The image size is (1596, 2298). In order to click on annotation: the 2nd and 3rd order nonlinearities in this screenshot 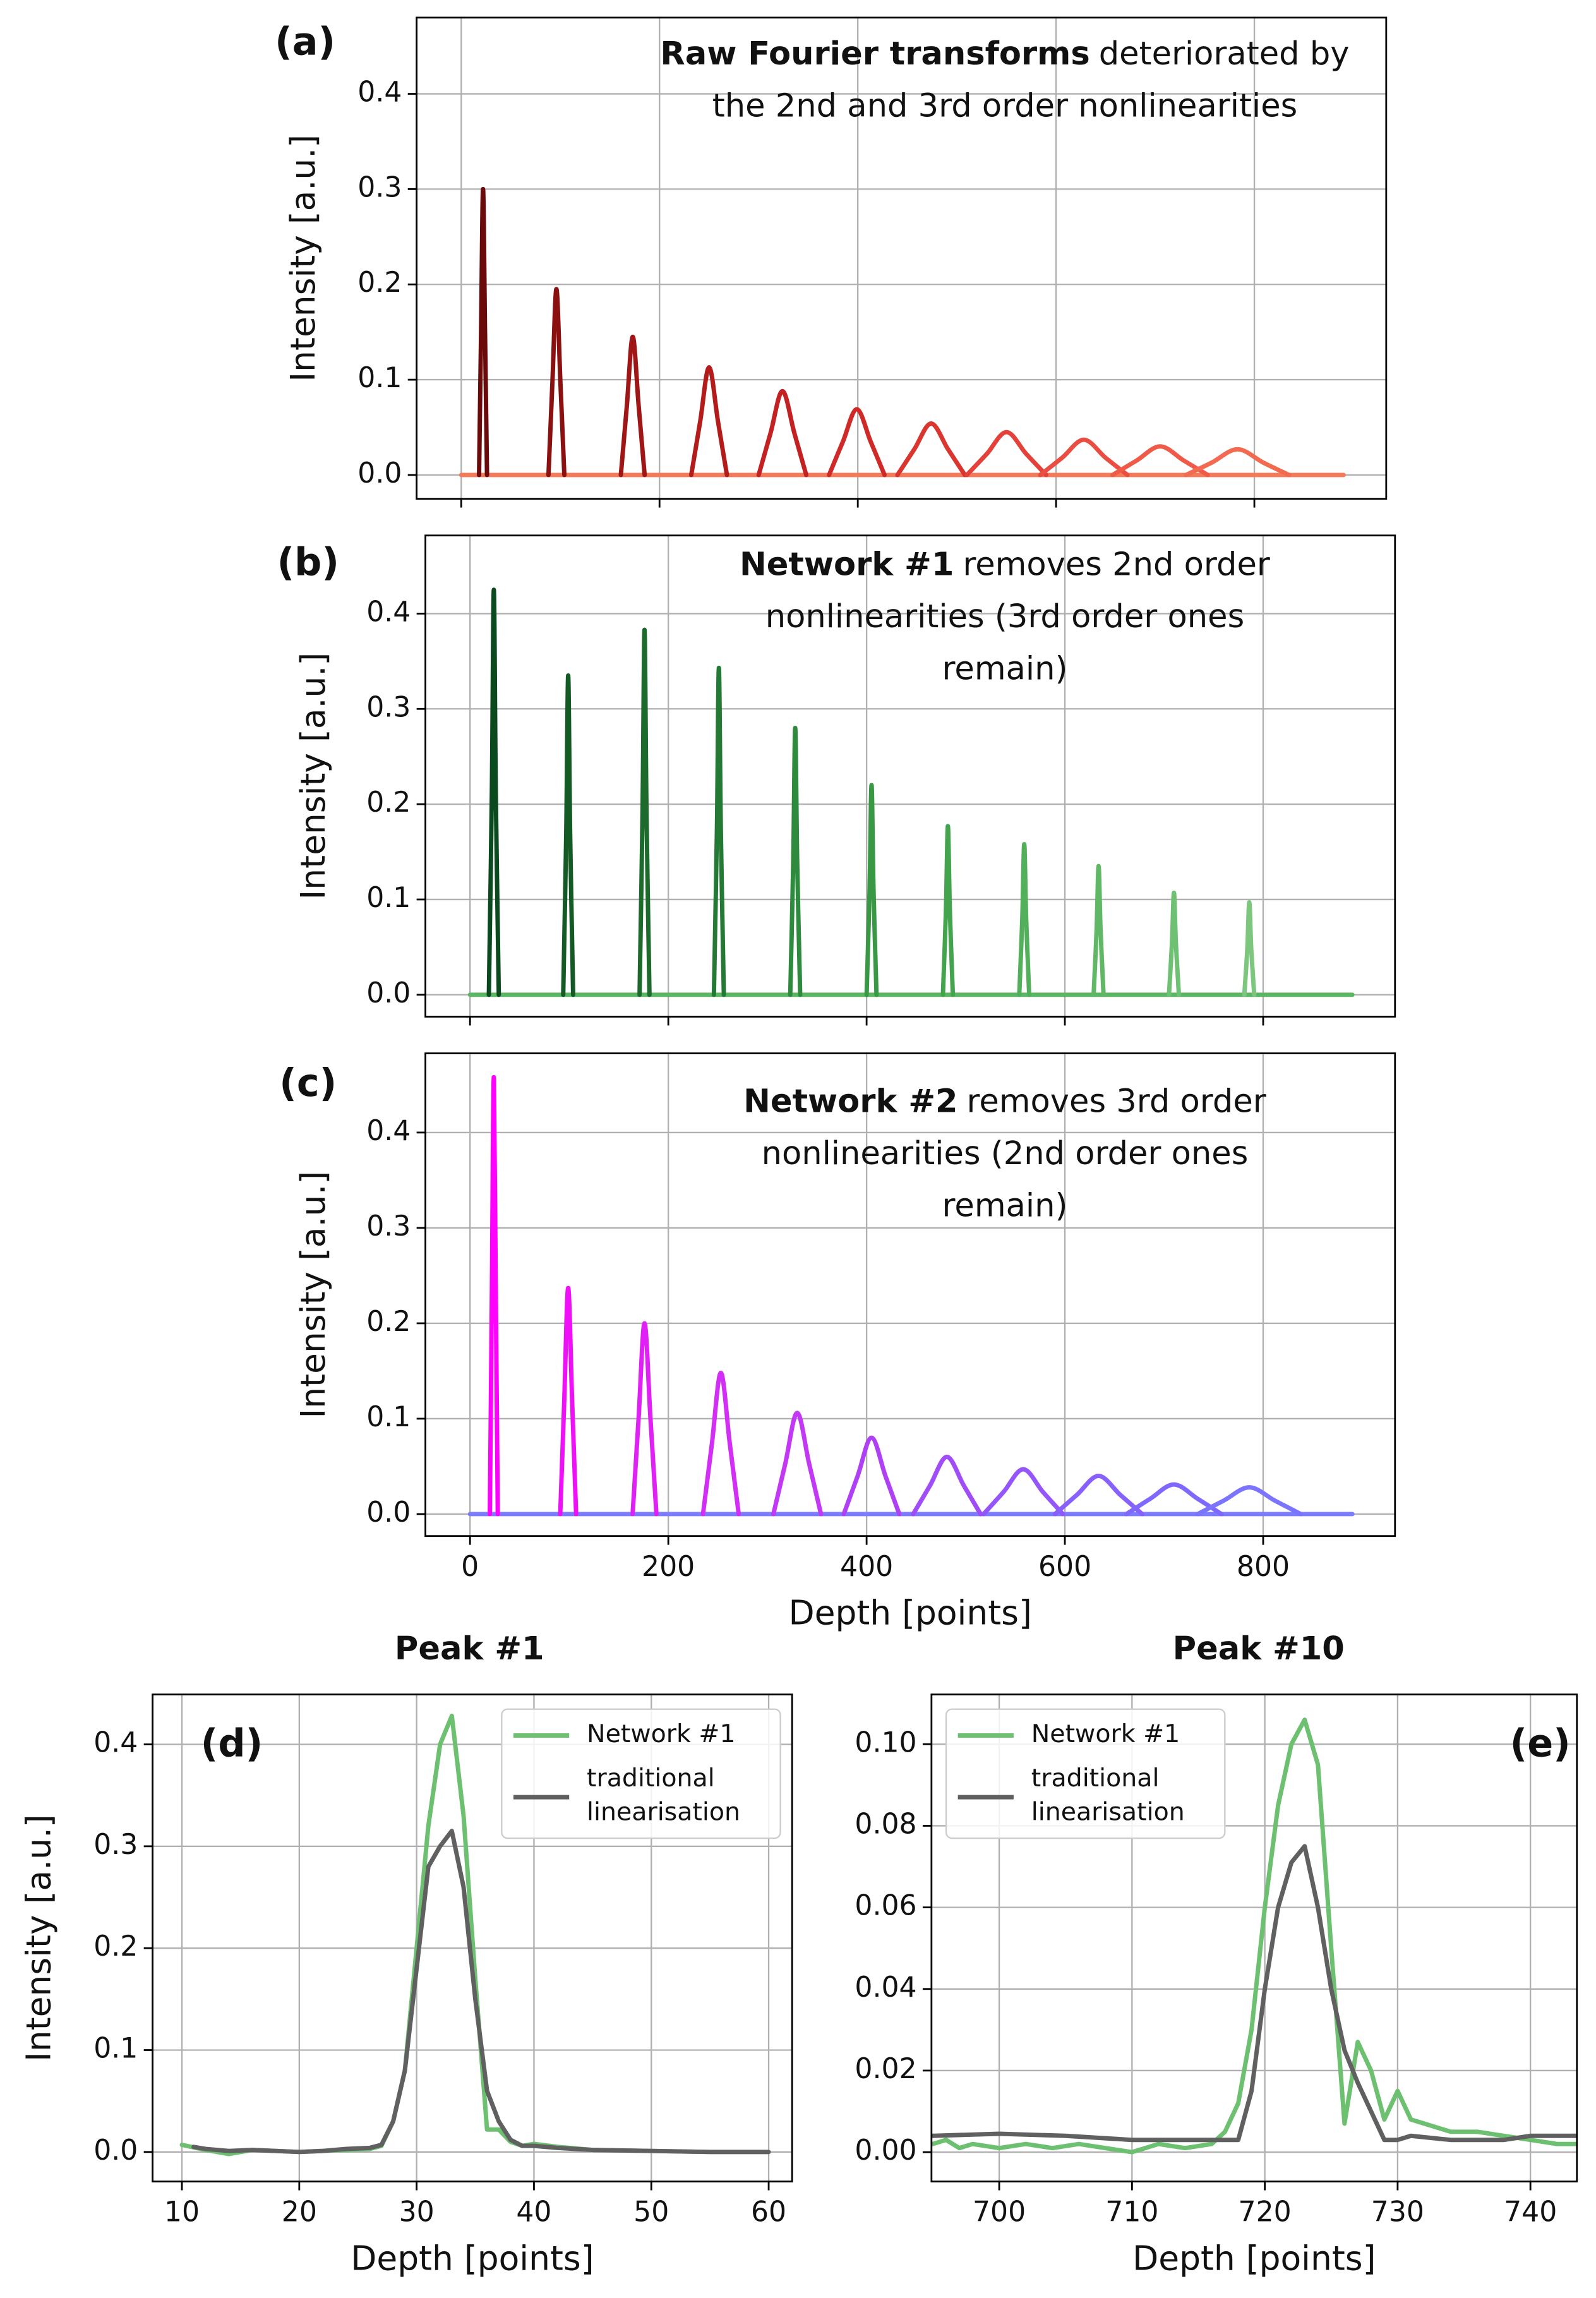, I will do `click(1005, 106)`.